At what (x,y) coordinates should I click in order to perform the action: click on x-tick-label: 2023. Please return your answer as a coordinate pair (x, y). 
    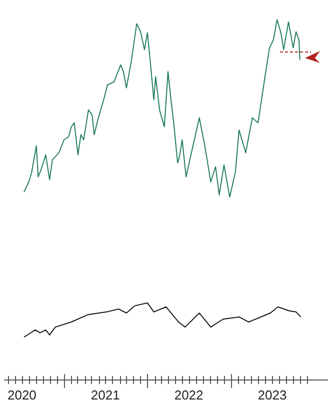
    Looking at the image, I should click on (272, 394).